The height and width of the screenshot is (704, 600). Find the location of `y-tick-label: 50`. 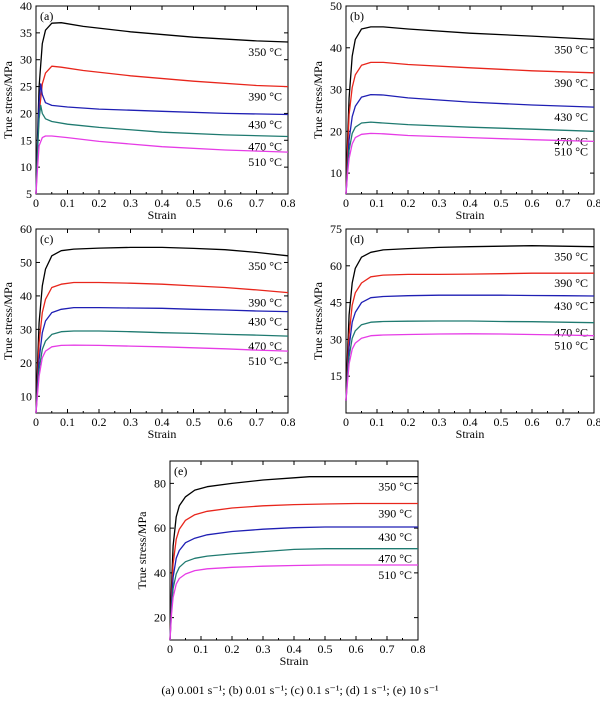

y-tick-label: 50 is located at coordinates (336, 6).